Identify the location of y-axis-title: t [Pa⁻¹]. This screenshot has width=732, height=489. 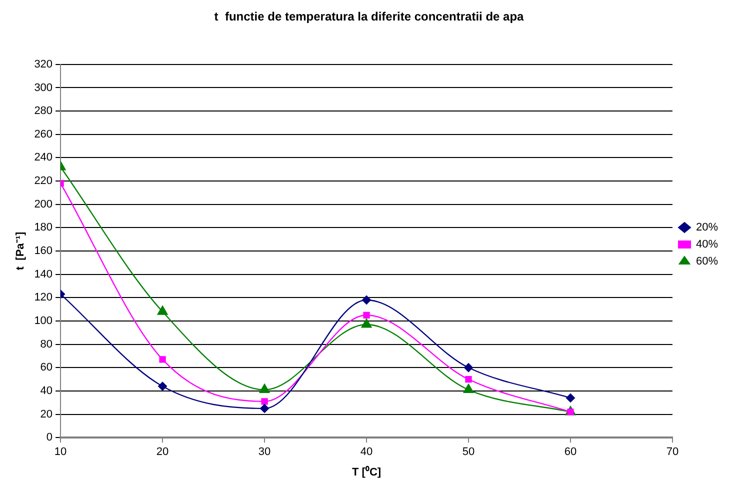
(20, 251).